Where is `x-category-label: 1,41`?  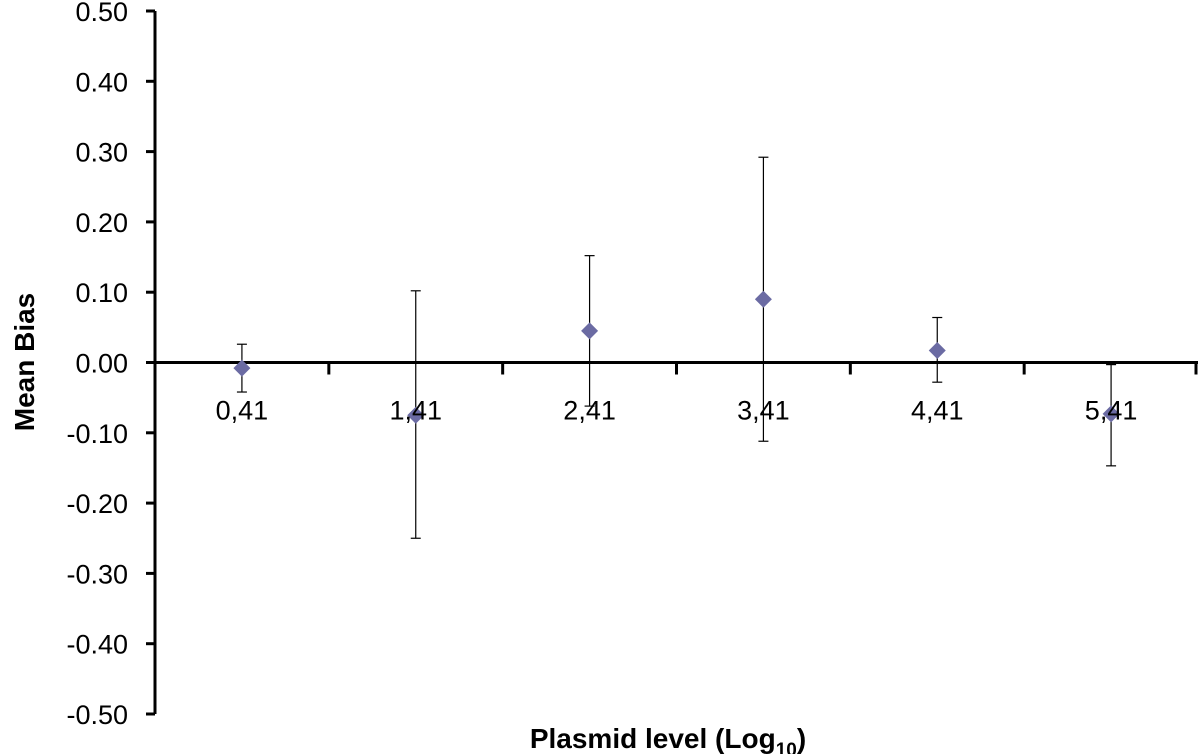
x-category-label: 1,41 is located at coordinates (415, 411).